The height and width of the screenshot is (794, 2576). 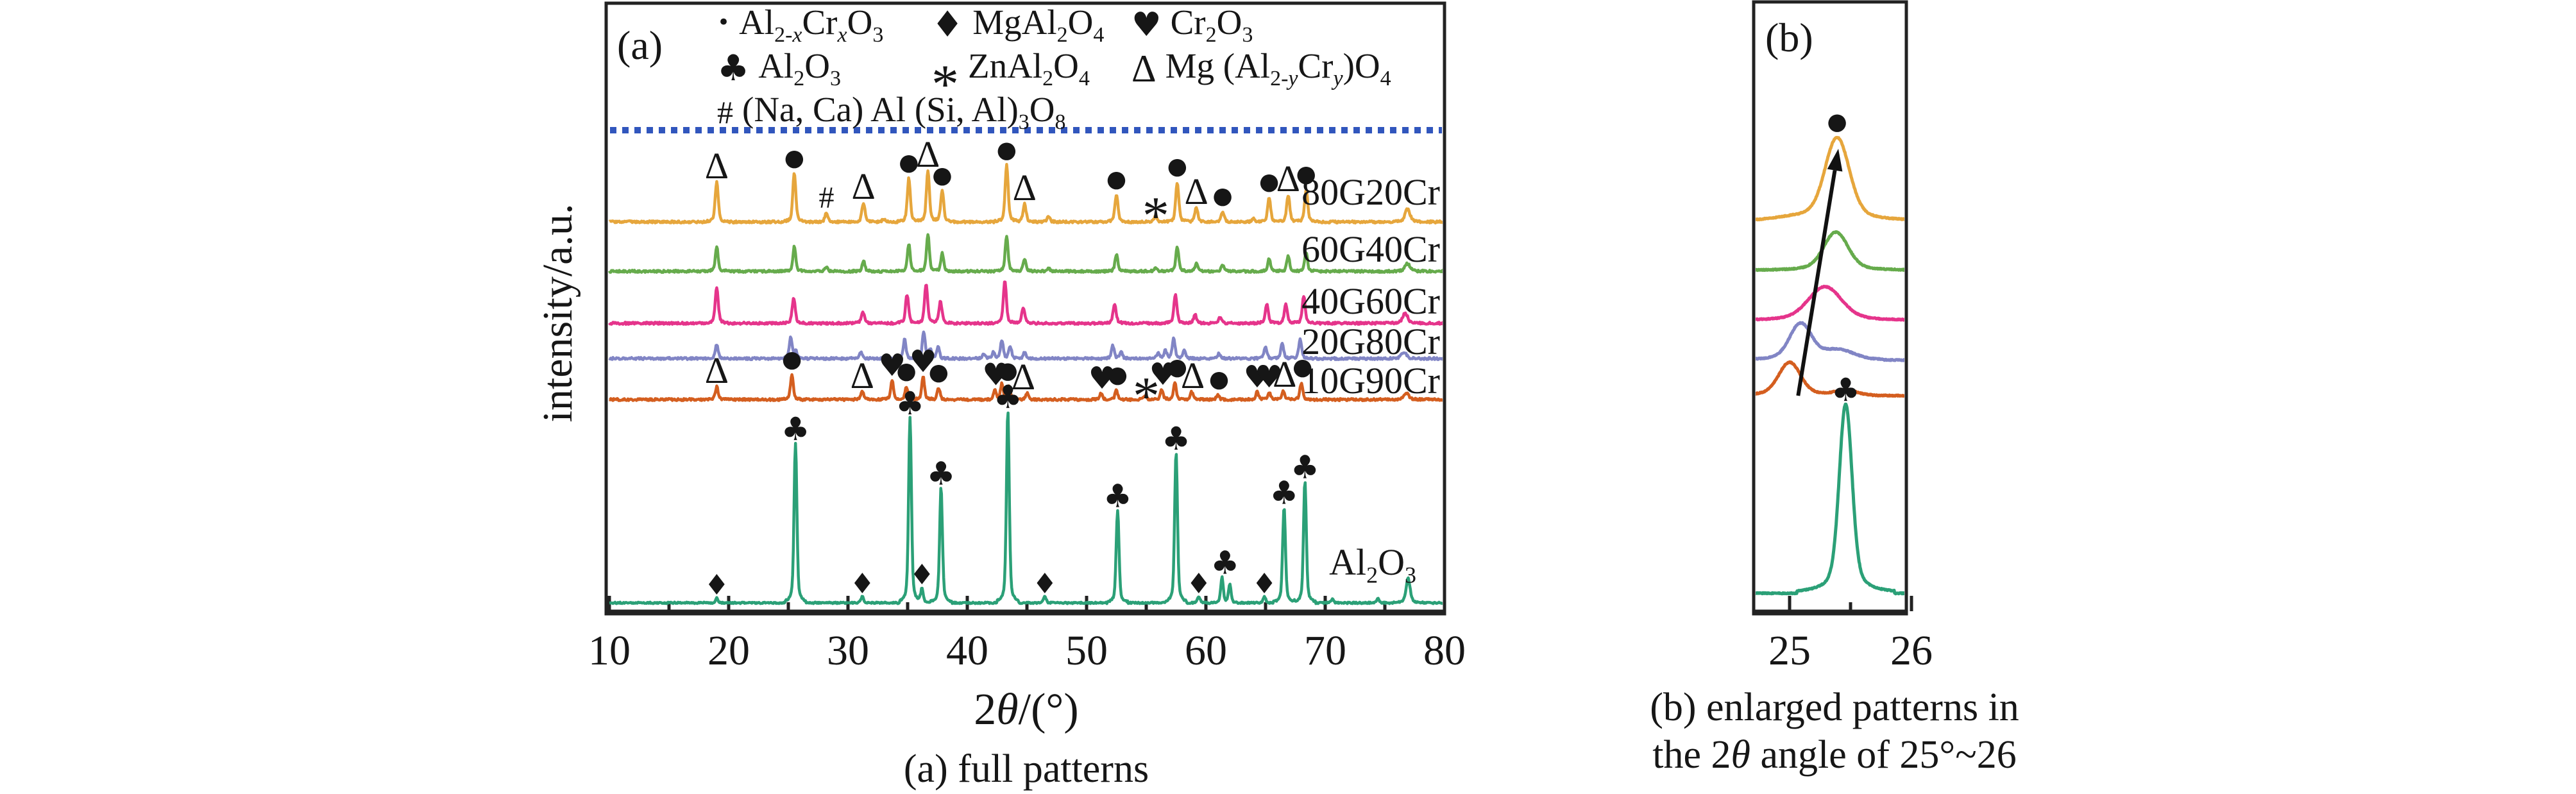 I want to click on series-label-20G80Cr: 20G80Cr, so click(x=1370, y=341).